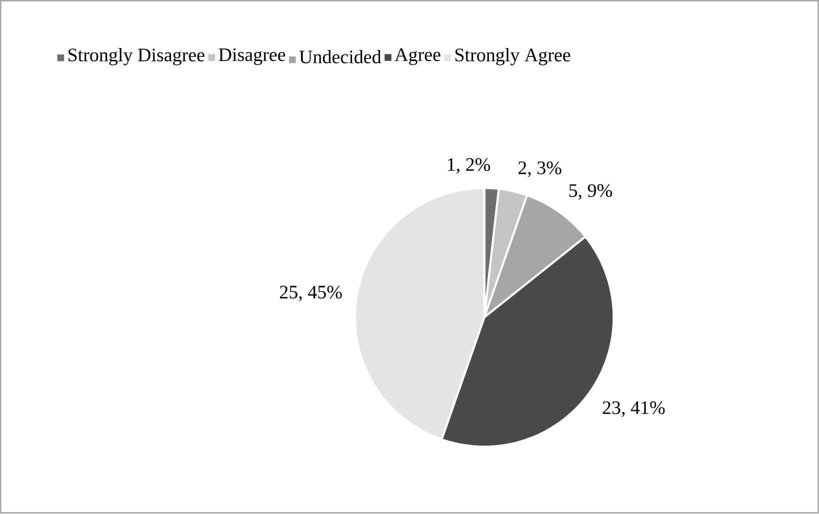 This screenshot has height=514, width=819. I want to click on data-label: 25, 45%, so click(311, 294).